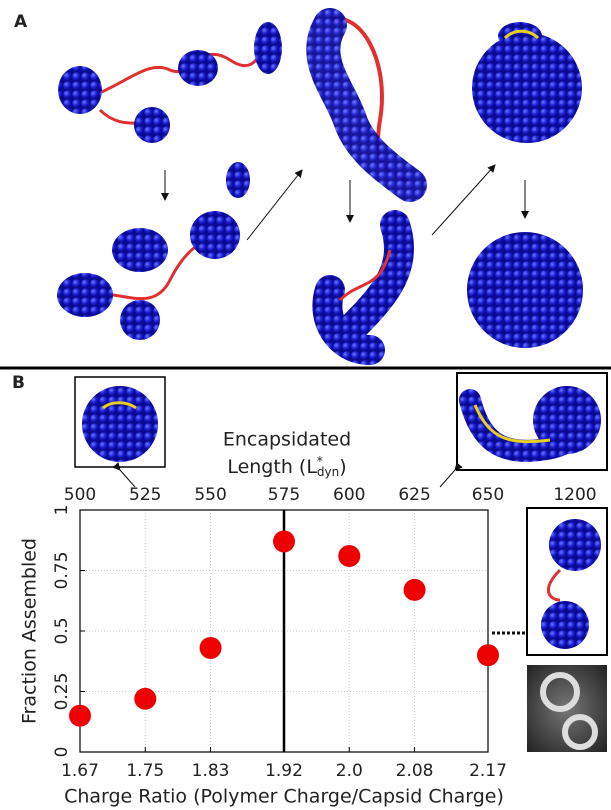 The width and height of the screenshot is (611, 810). Describe the element at coordinates (62, 692) in the screenshot. I see `y-tick-label: 0.25` at that location.